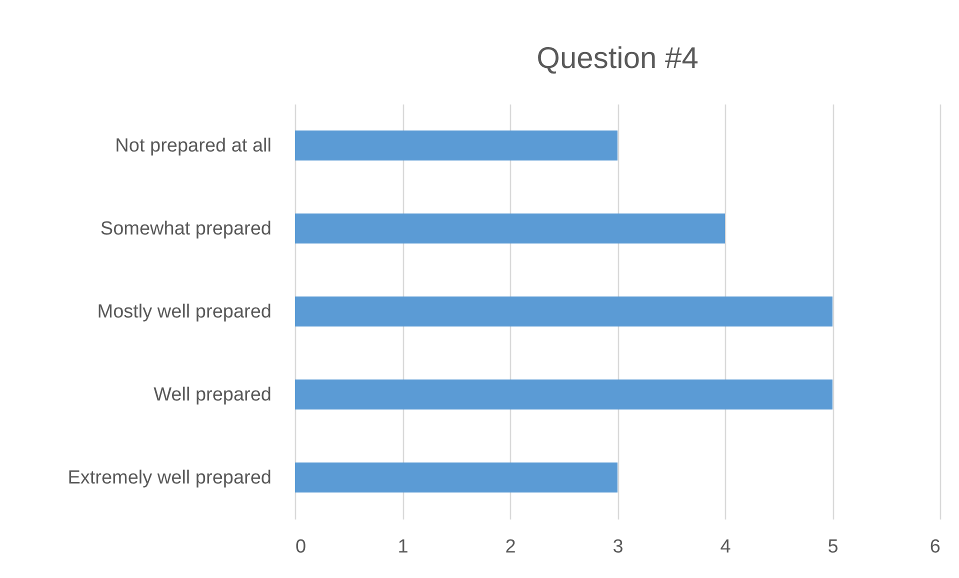 This screenshot has width=959, height=578. Describe the element at coordinates (833, 547) in the screenshot. I see `x-tick-label: 5` at that location.